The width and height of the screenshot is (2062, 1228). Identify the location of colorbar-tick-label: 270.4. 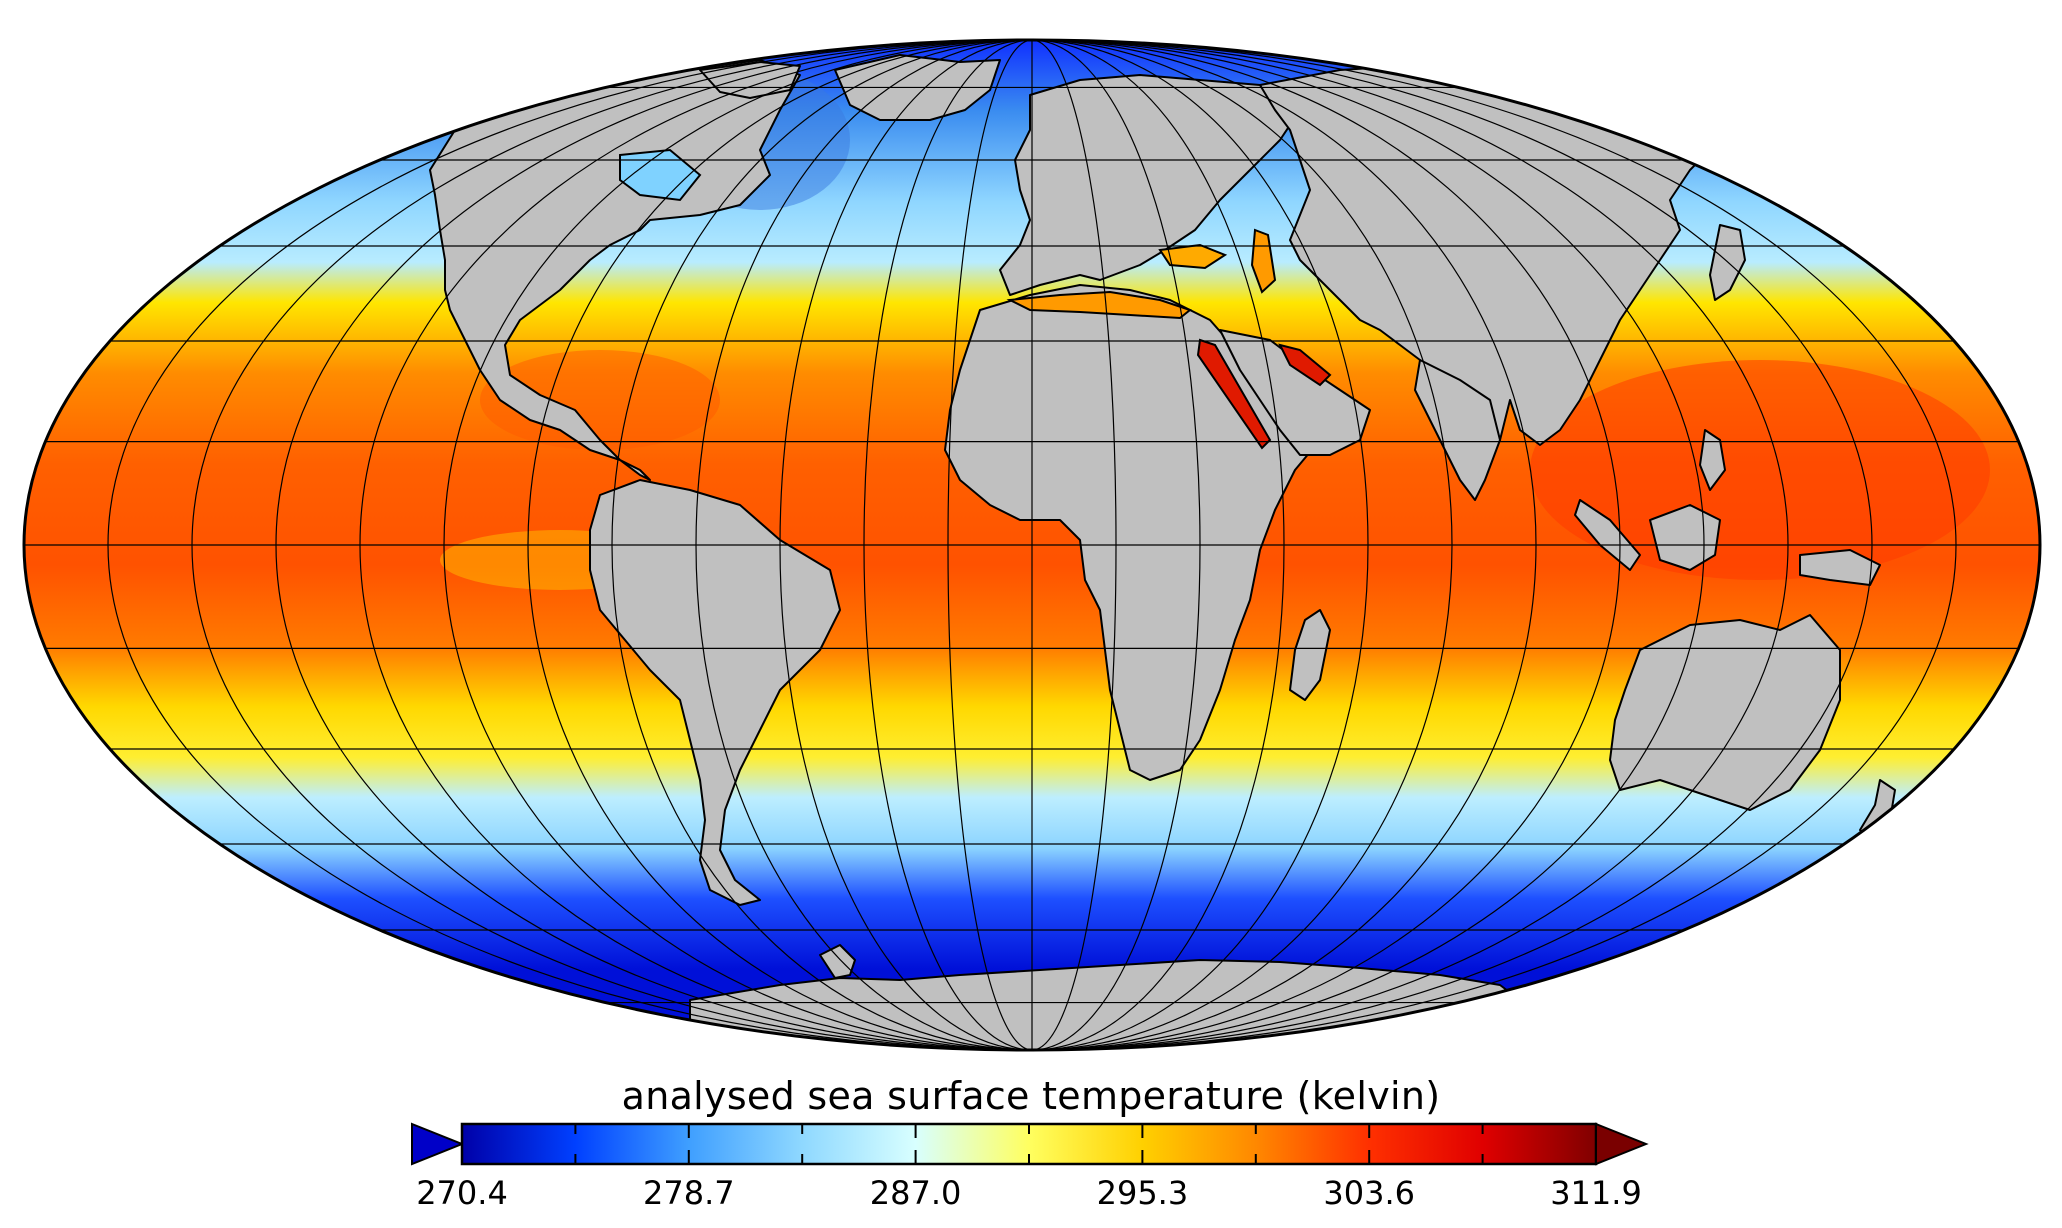
(462, 1193).